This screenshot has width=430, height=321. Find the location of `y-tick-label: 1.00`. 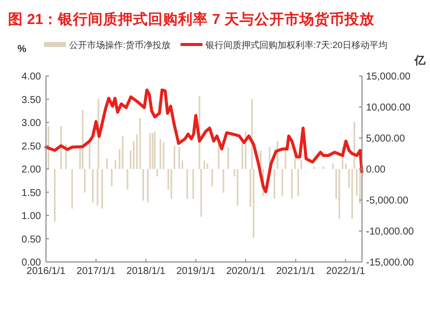

y-tick-label: 1.00 is located at coordinates (32, 216).